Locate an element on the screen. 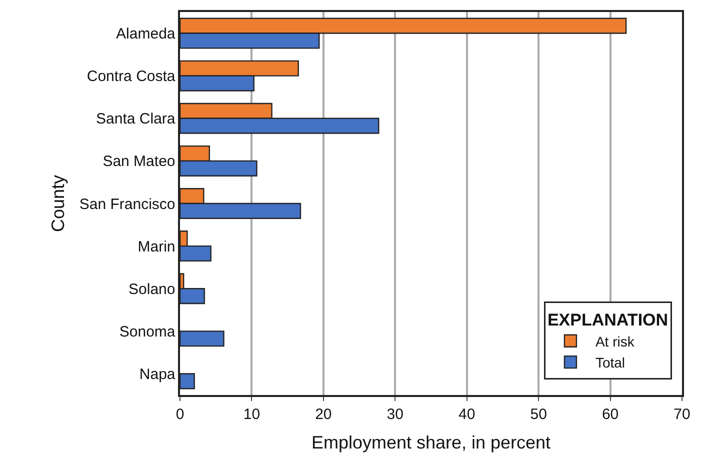  x-tick-label: 50 is located at coordinates (538, 414).